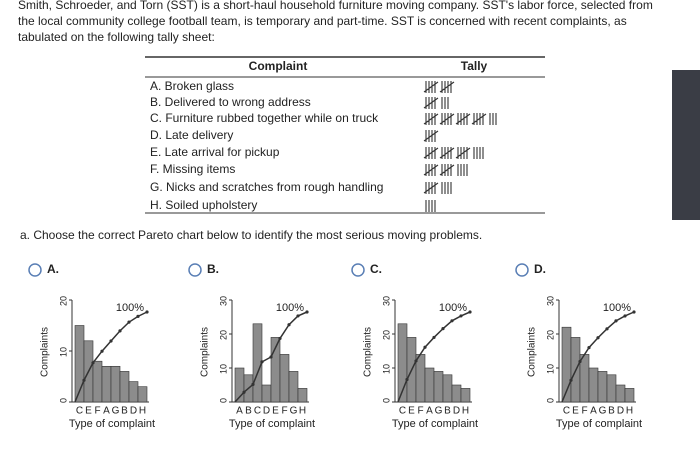 Image resolution: width=700 pixels, height=452 pixels. What do you see at coordinates (376, 269) in the screenshot?
I see `option-label: C.` at bounding box center [376, 269].